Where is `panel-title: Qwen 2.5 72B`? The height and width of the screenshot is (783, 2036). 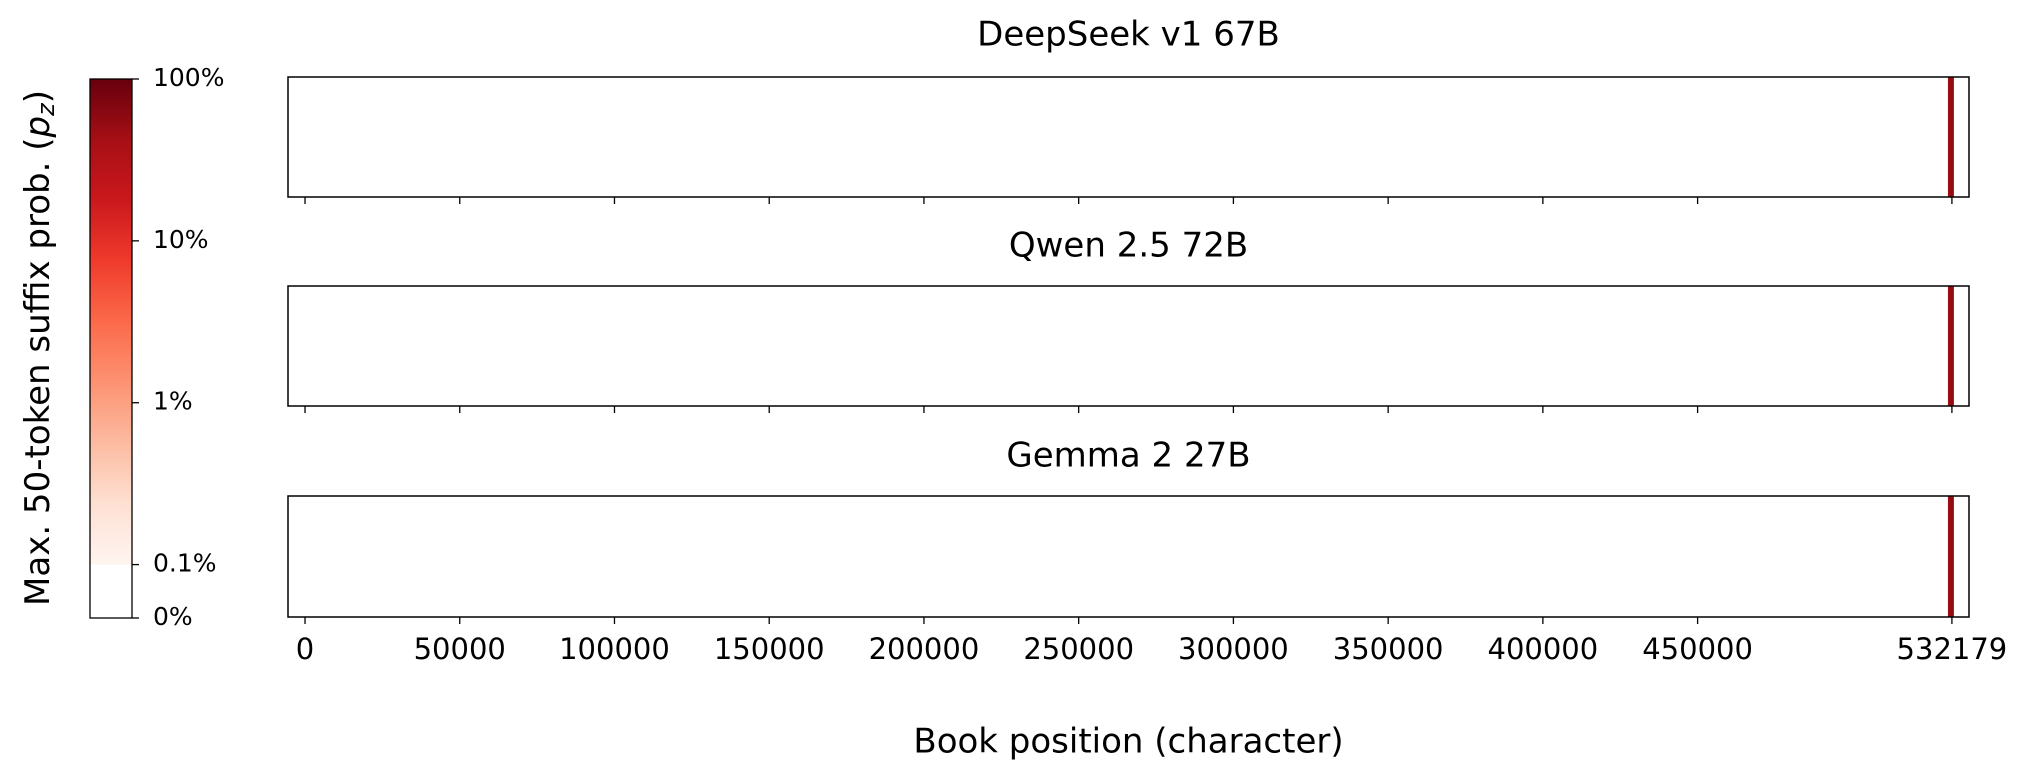
panel-title: Qwen 2.5 72B is located at coordinates (1128, 246).